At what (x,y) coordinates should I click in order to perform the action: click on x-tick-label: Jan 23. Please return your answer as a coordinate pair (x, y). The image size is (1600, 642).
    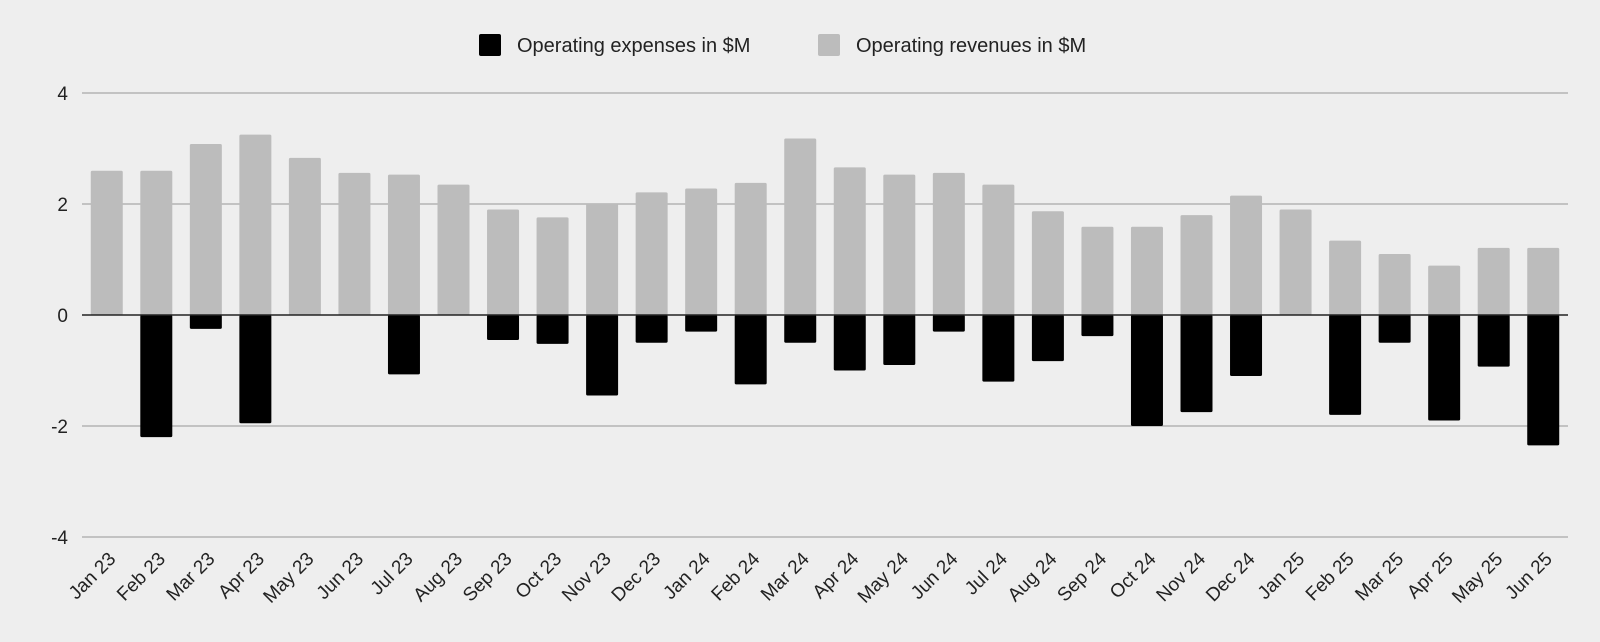
    Looking at the image, I should click on (92, 576).